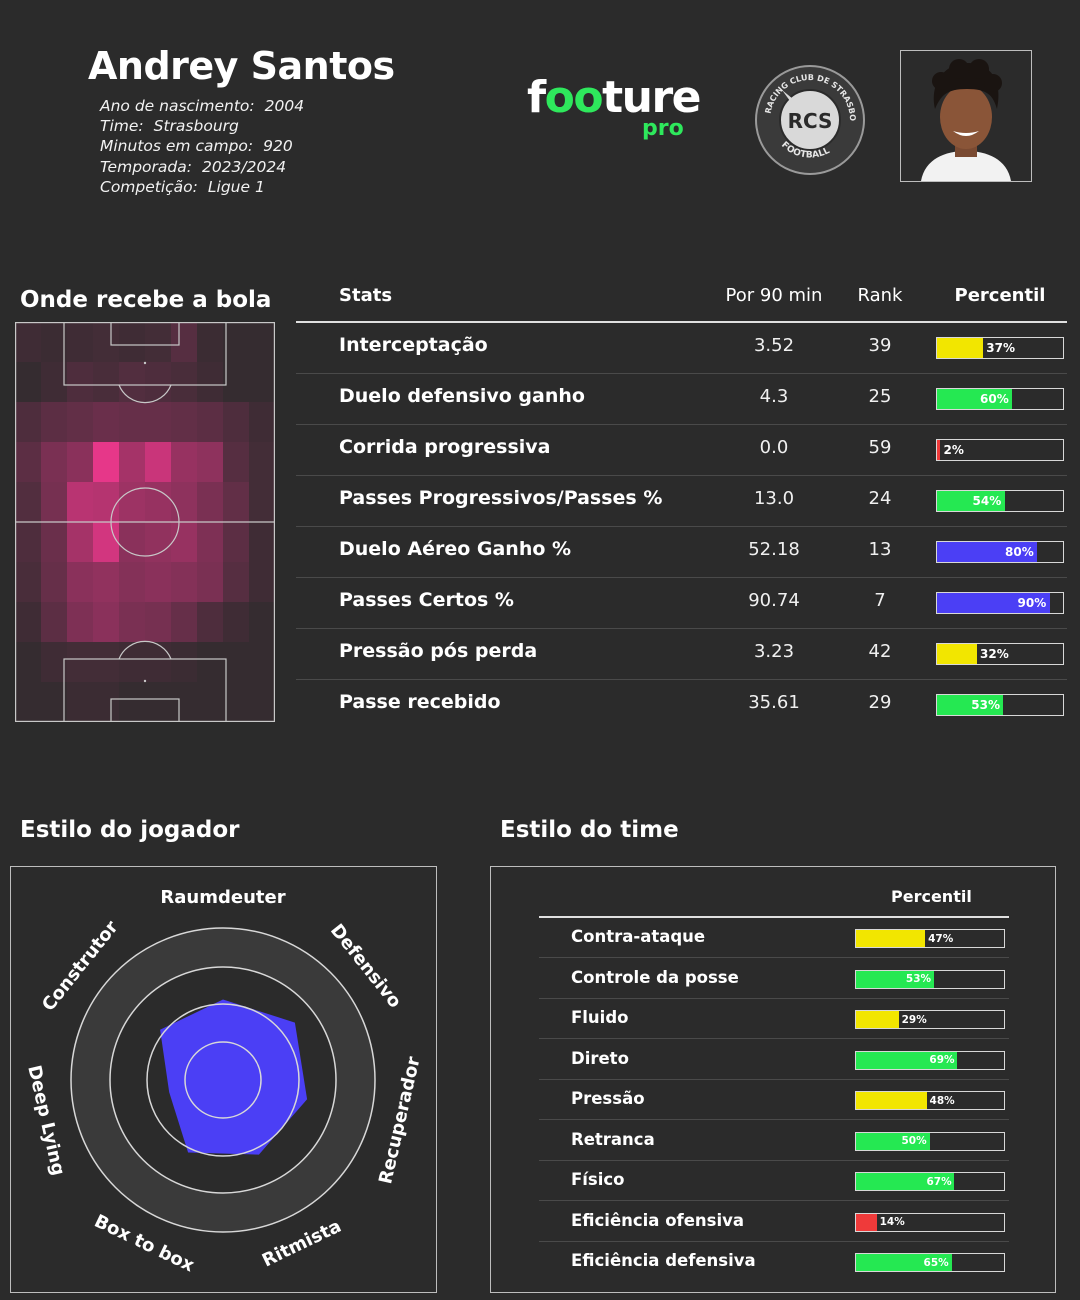 This screenshot has width=1080, height=1300. What do you see at coordinates (1000, 603) in the screenshot?
I see `percentile-bar: 90%` at bounding box center [1000, 603].